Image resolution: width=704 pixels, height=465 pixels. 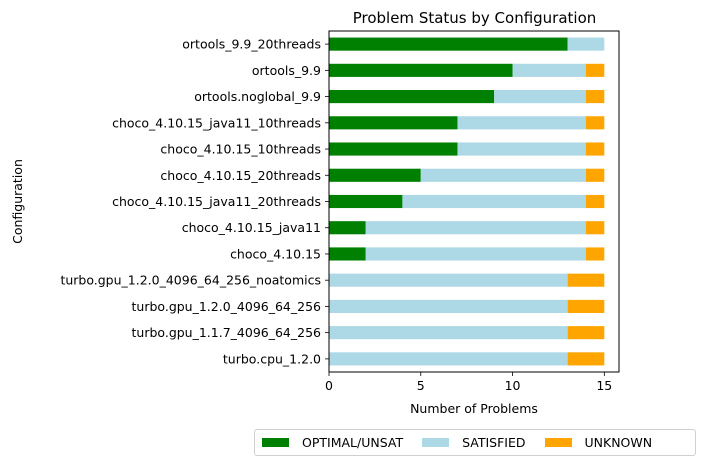 I want to click on legend-item-unknown: UNKNOWN, so click(x=598, y=442).